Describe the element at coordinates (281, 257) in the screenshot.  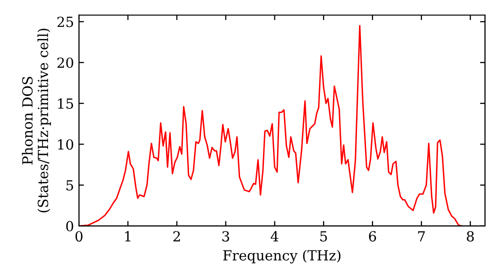
I see `x-axis-title: Frequency (THz)` at that location.